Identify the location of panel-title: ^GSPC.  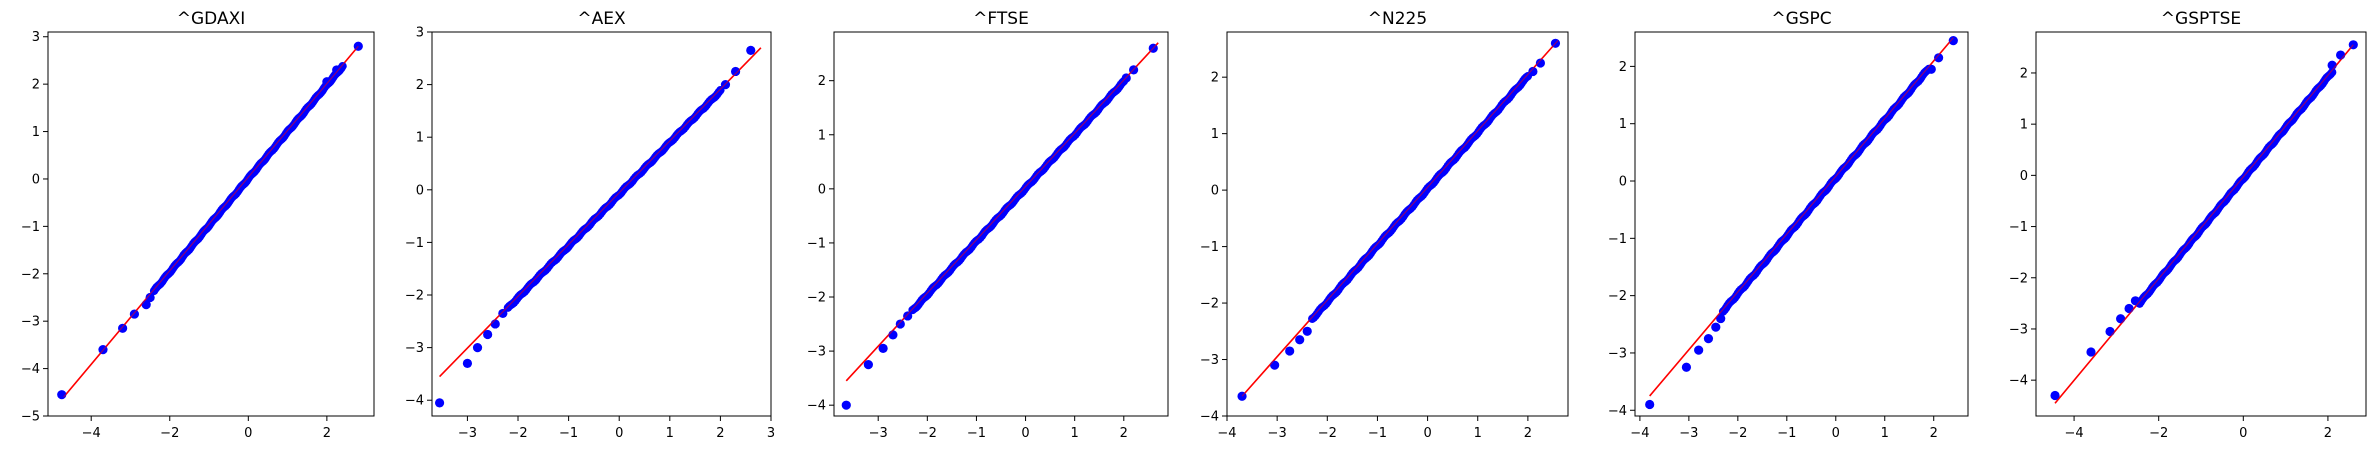
(1801, 19).